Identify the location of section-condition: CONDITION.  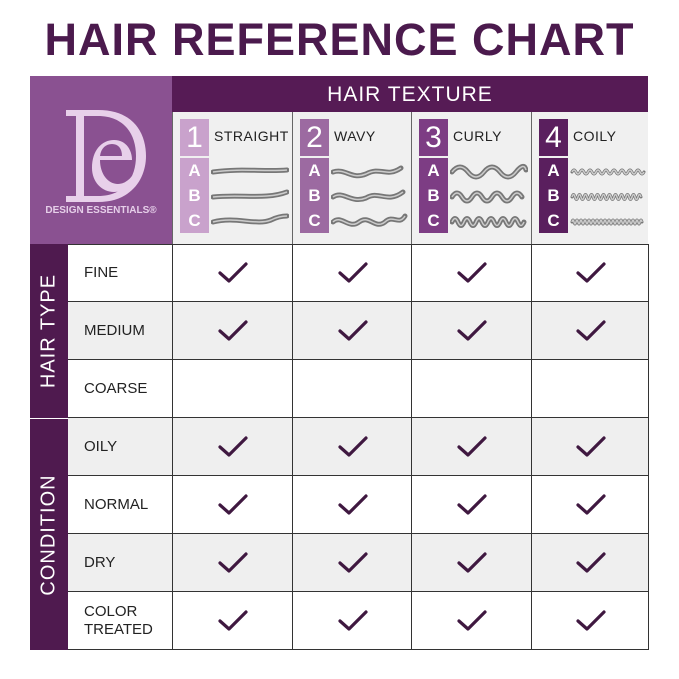
(49, 534).